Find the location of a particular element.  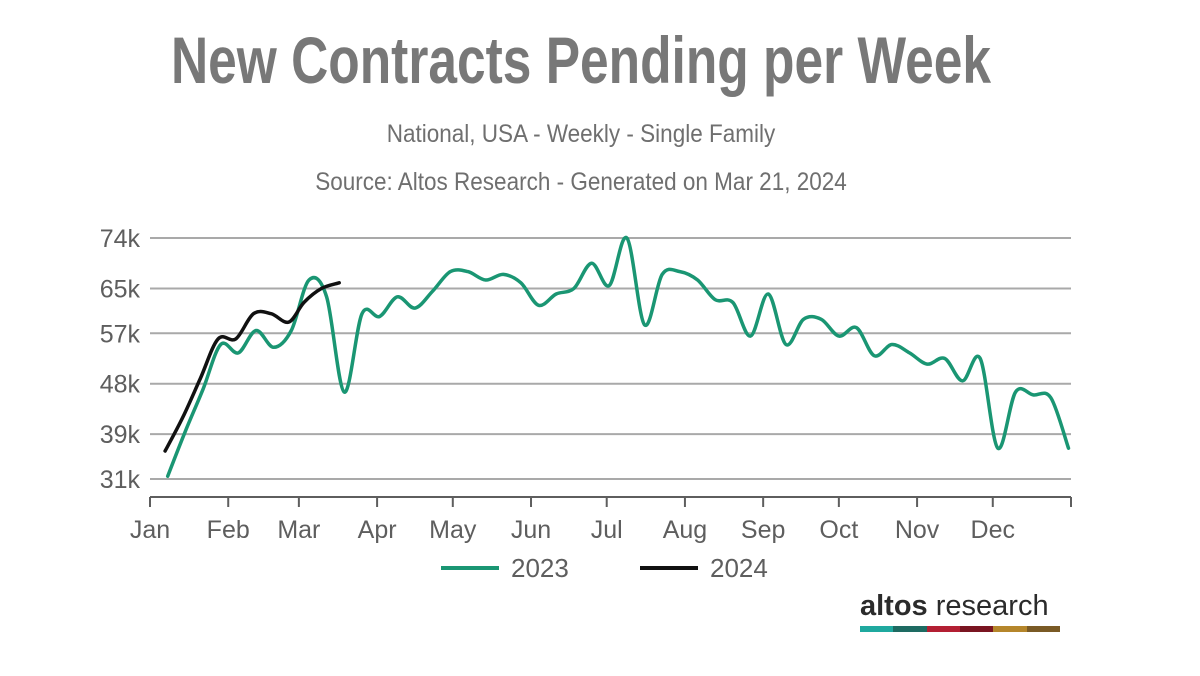

series-line-2024 is located at coordinates (252, 367).